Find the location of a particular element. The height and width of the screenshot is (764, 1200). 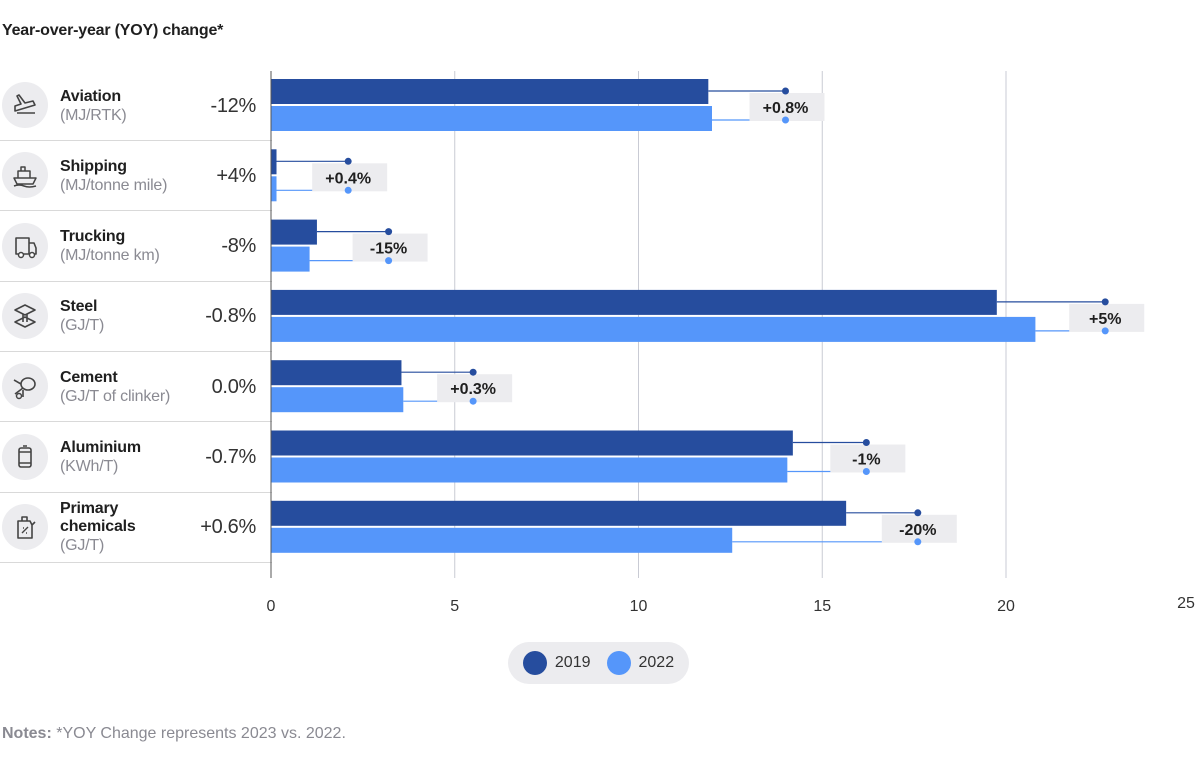

category-text: Shipping (MJ/tonne mile) is located at coordinates (113, 176).